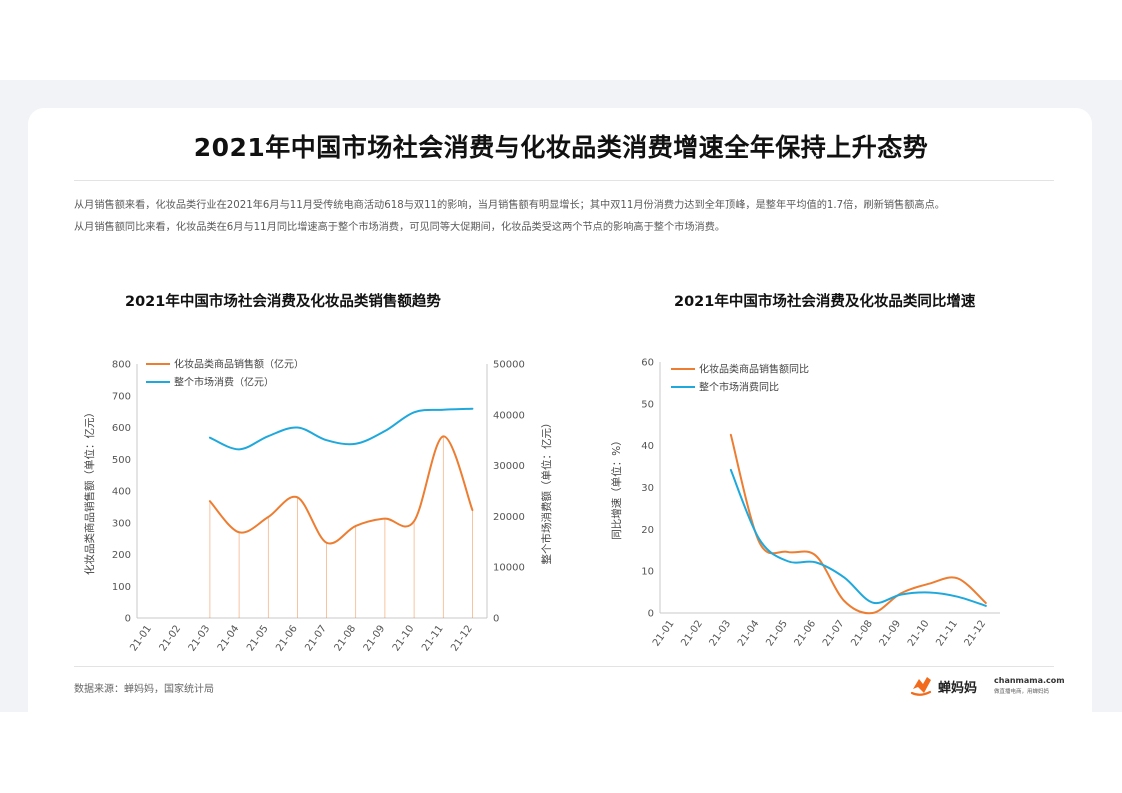 This screenshot has width=1122, height=793. Describe the element at coordinates (739, 387) in the screenshot. I see `legend-label: 整个市场消费同比` at that location.